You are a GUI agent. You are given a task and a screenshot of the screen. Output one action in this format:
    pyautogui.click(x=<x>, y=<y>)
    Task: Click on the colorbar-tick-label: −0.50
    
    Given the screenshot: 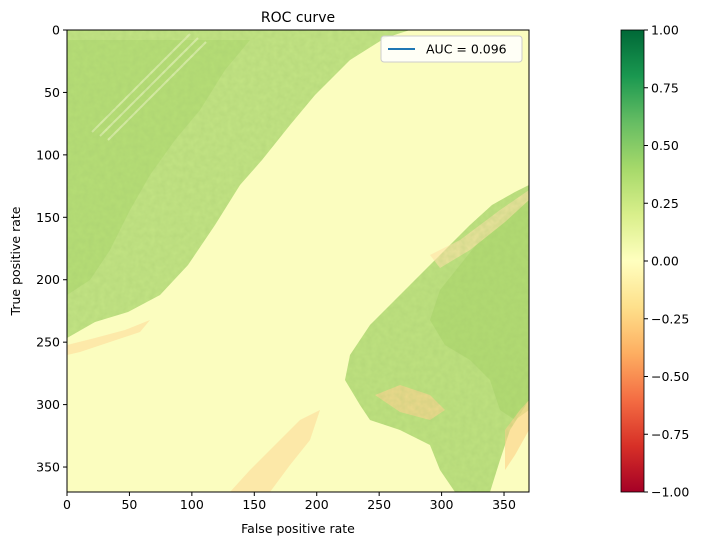 What is the action you would take?
    pyautogui.click(x=670, y=376)
    